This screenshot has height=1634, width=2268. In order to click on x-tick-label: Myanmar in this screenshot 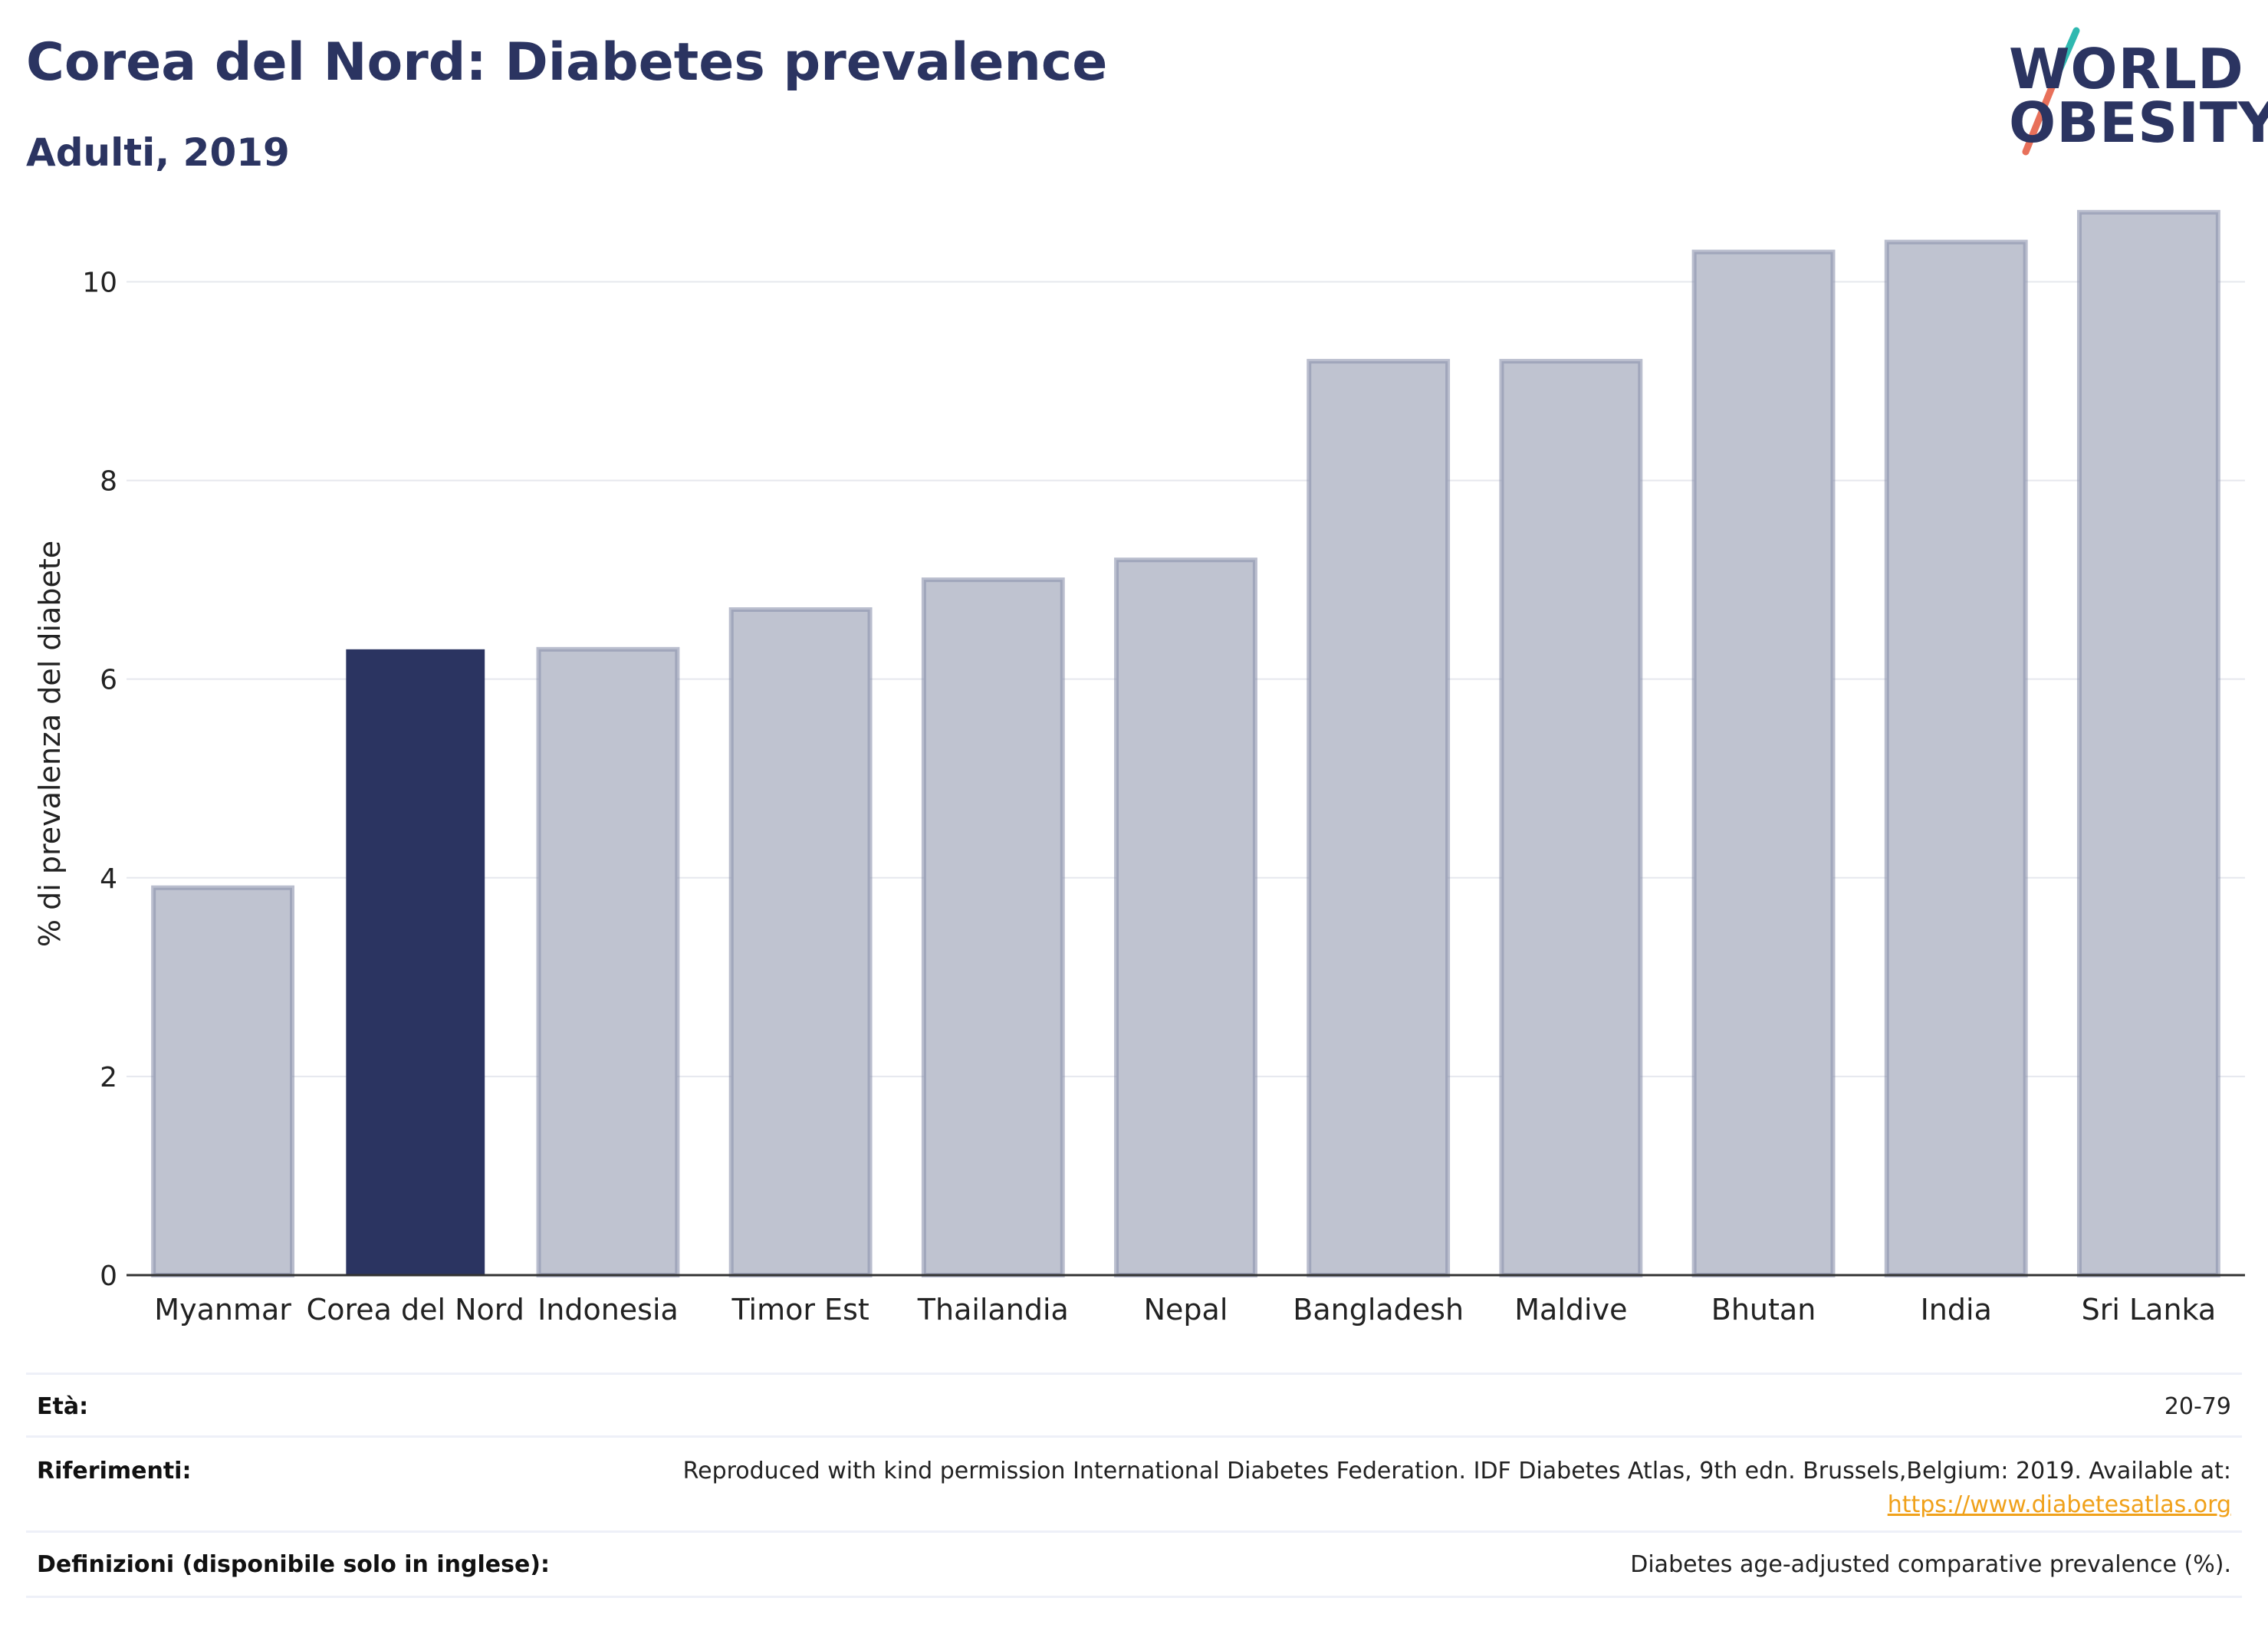, I will do `click(222, 1310)`.